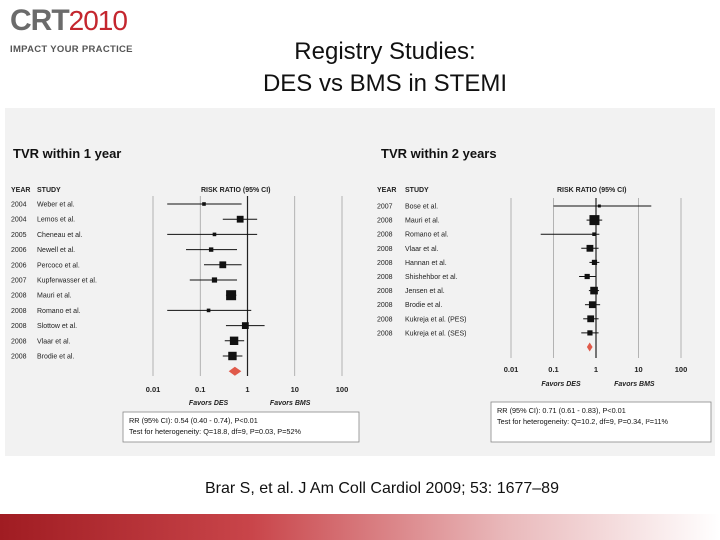 Image resolution: width=720 pixels, height=540 pixels. I want to click on panel1-title: TVR within 1 year, so click(67, 153).